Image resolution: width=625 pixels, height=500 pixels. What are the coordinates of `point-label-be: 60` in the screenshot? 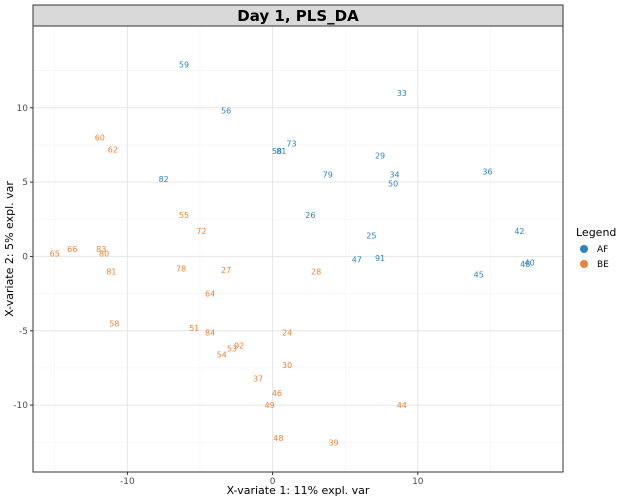 It's located at (100, 138).